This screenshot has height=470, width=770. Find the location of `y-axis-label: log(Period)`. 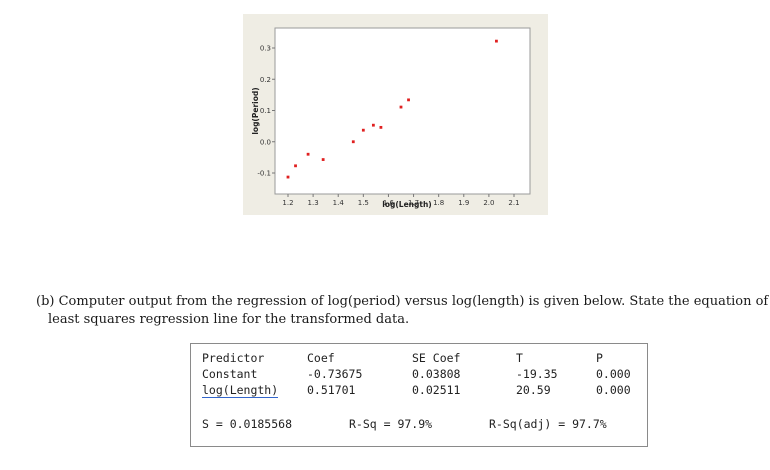

y-axis-label: log(Period) is located at coordinates (255, 110).